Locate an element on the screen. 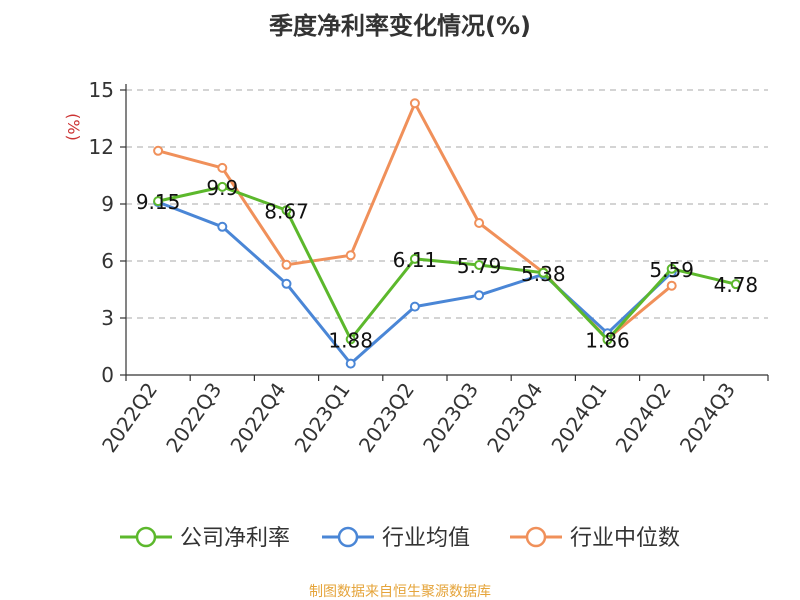 The height and width of the screenshot is (600, 800). data-label: 9.15 is located at coordinates (158, 202).